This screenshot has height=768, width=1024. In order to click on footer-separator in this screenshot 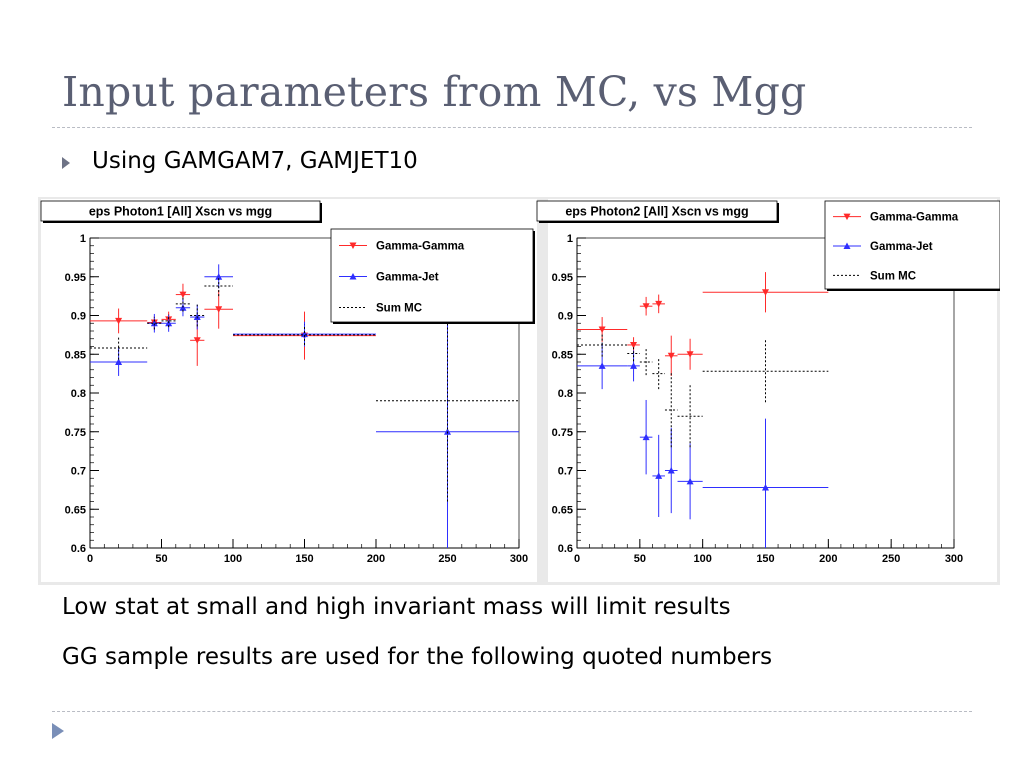, I will do `click(512, 711)`.